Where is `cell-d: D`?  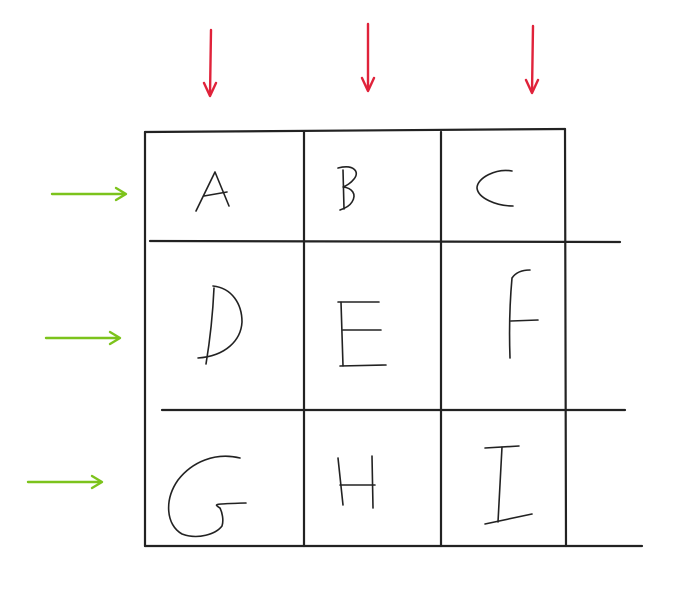 cell-d: D is located at coordinates (220, 325).